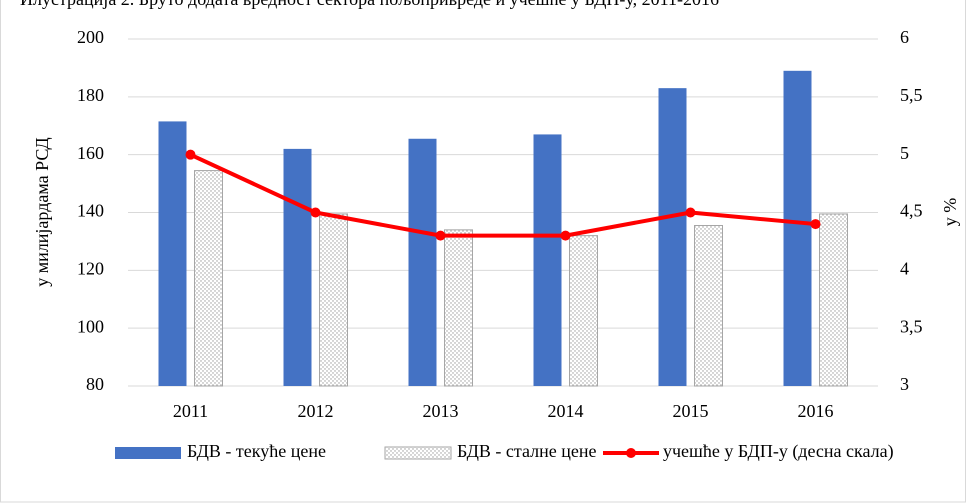 This screenshot has height=503, width=967. Describe the element at coordinates (90, 268) in the screenshot. I see `y-tick-label: 120` at that location.